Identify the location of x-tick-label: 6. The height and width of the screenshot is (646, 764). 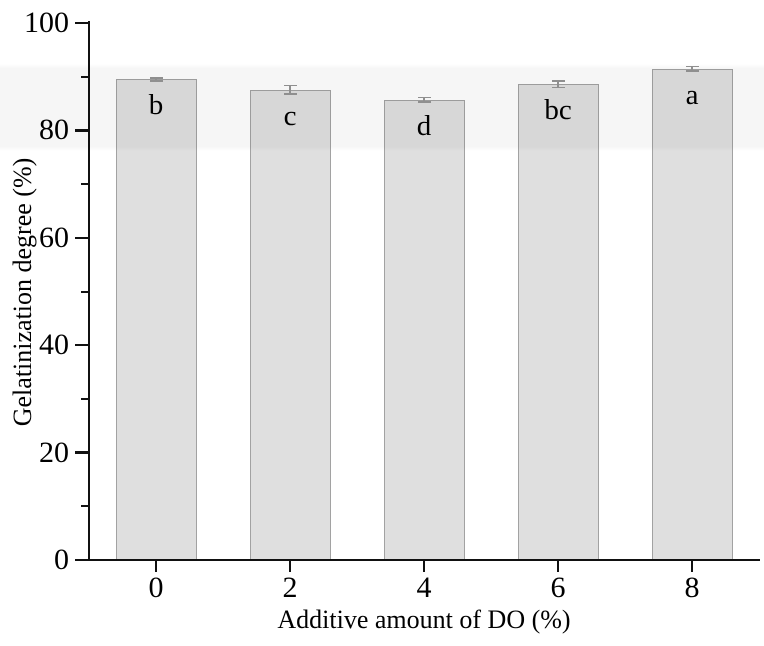
(558, 587).